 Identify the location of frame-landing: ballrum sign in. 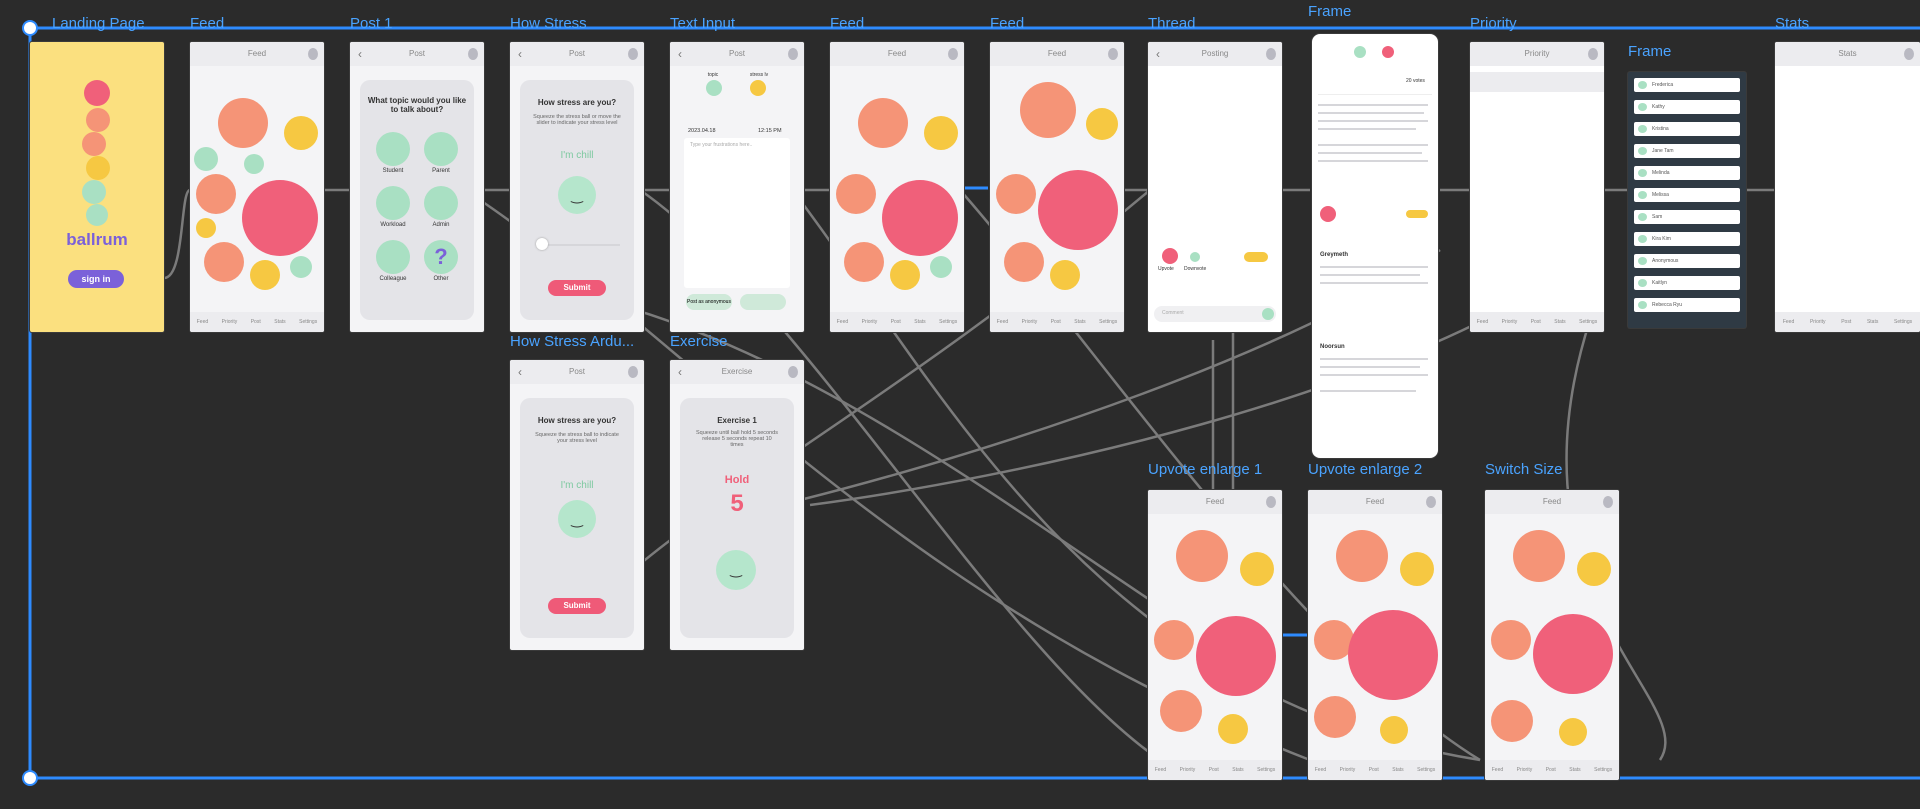
(97, 187).